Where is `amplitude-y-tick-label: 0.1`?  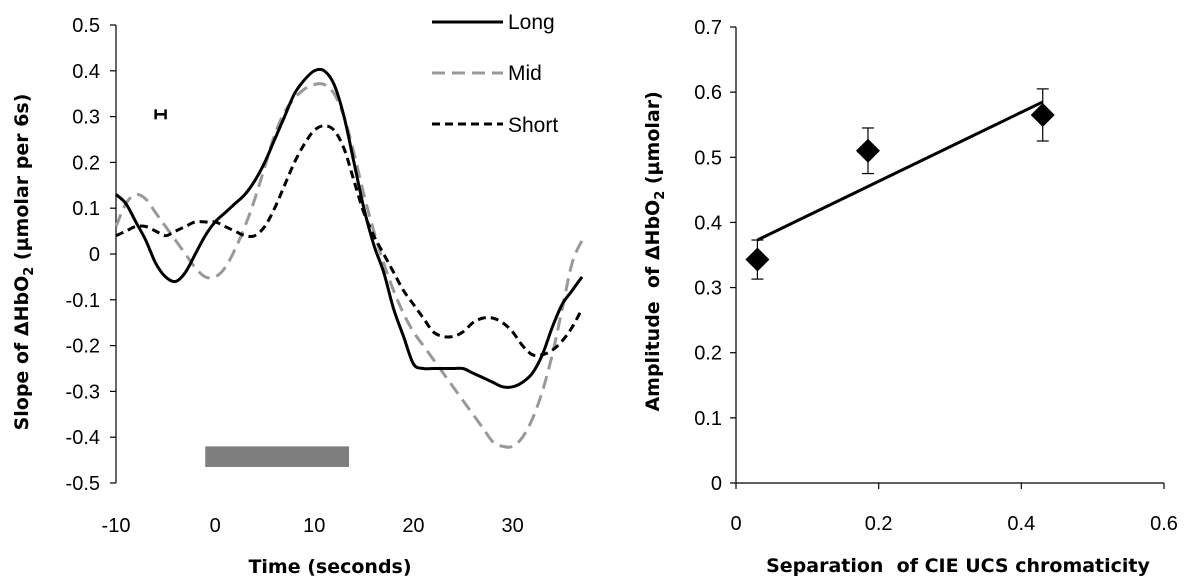 amplitude-y-tick-label: 0.1 is located at coordinates (708, 419).